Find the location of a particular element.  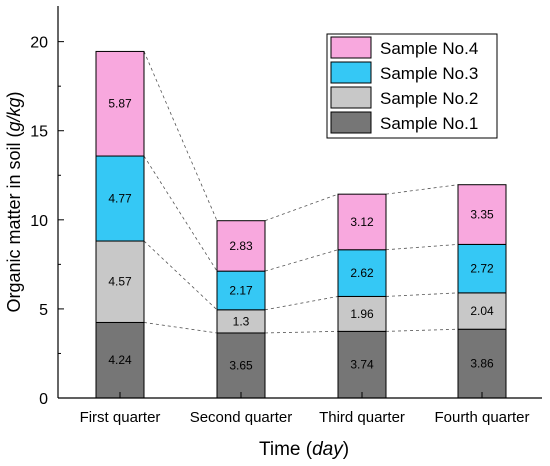

data-label: 4.24 is located at coordinates (120, 360).